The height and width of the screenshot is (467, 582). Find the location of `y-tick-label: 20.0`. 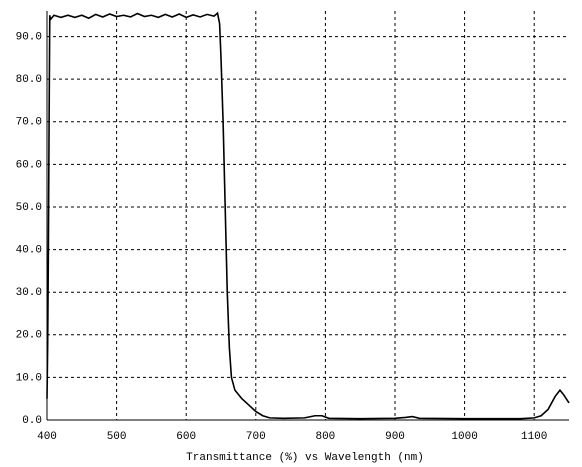

y-tick-label: 20.0 is located at coordinates (29, 336).